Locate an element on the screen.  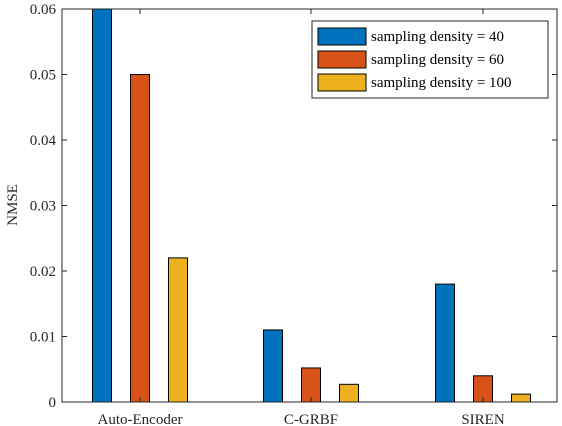
x-tick-label: C-GRBF is located at coordinates (311, 419).